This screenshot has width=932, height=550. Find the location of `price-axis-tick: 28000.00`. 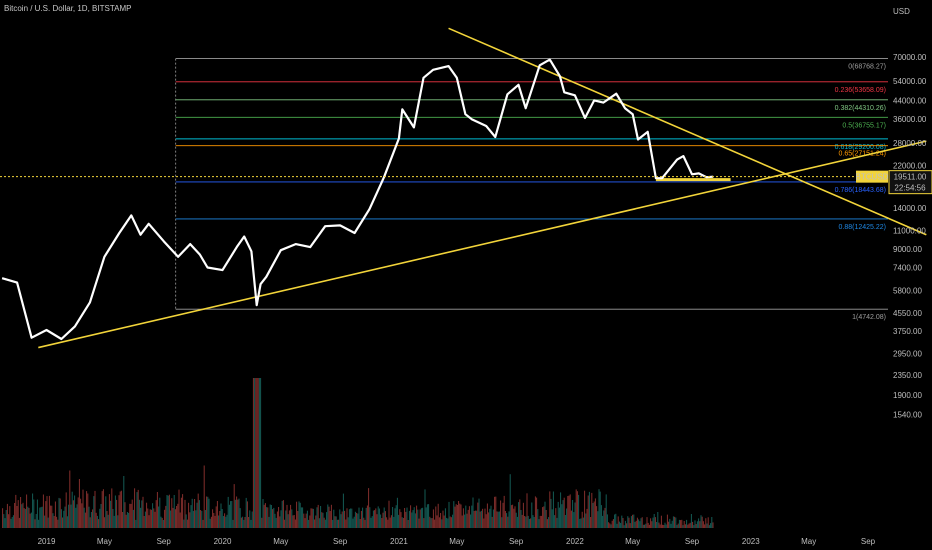

price-axis-tick: 28000.00 is located at coordinates (910, 143).